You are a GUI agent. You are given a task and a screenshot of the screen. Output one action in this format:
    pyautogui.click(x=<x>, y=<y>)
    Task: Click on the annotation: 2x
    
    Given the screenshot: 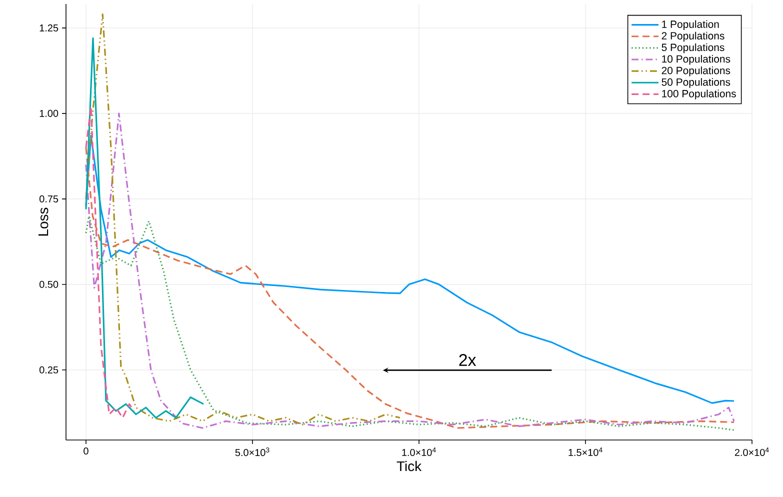 What is the action you would take?
    pyautogui.click(x=467, y=360)
    